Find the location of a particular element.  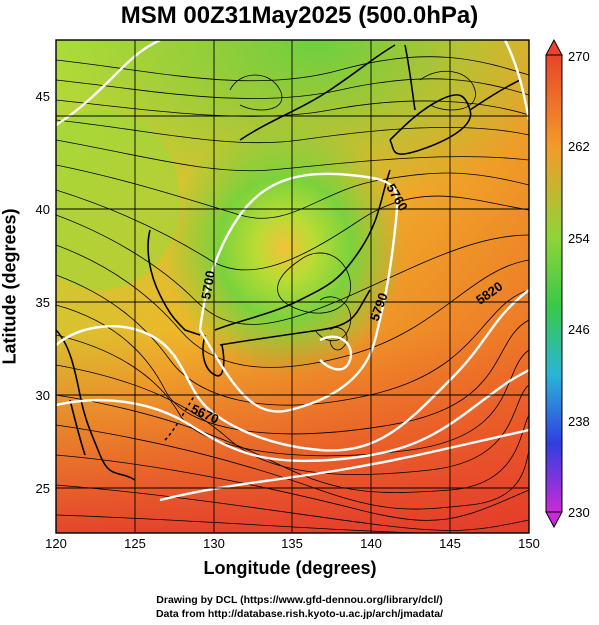

colorbar-gradient is located at coordinates (554, 283).